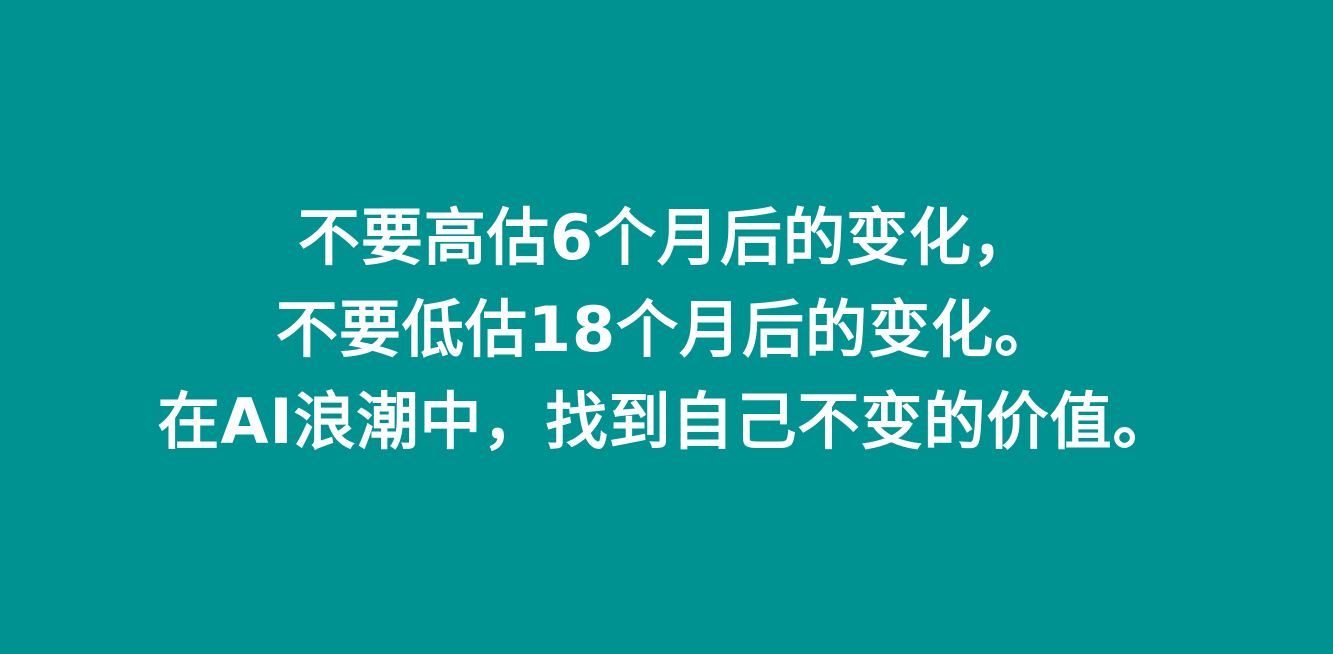 The image size is (1333, 654). I want to click on quote-line-3: 在AI浪潮中，找到自己不变的价值。, so click(666, 421).